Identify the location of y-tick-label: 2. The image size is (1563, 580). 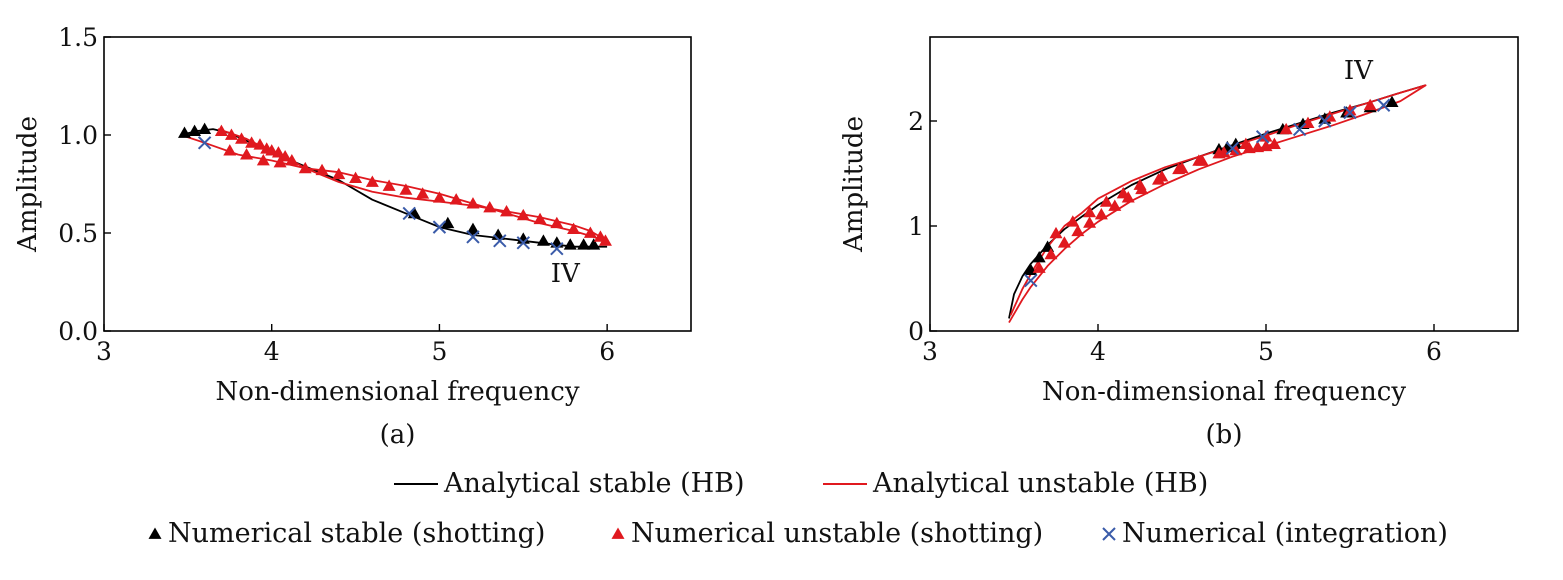
(916, 121).